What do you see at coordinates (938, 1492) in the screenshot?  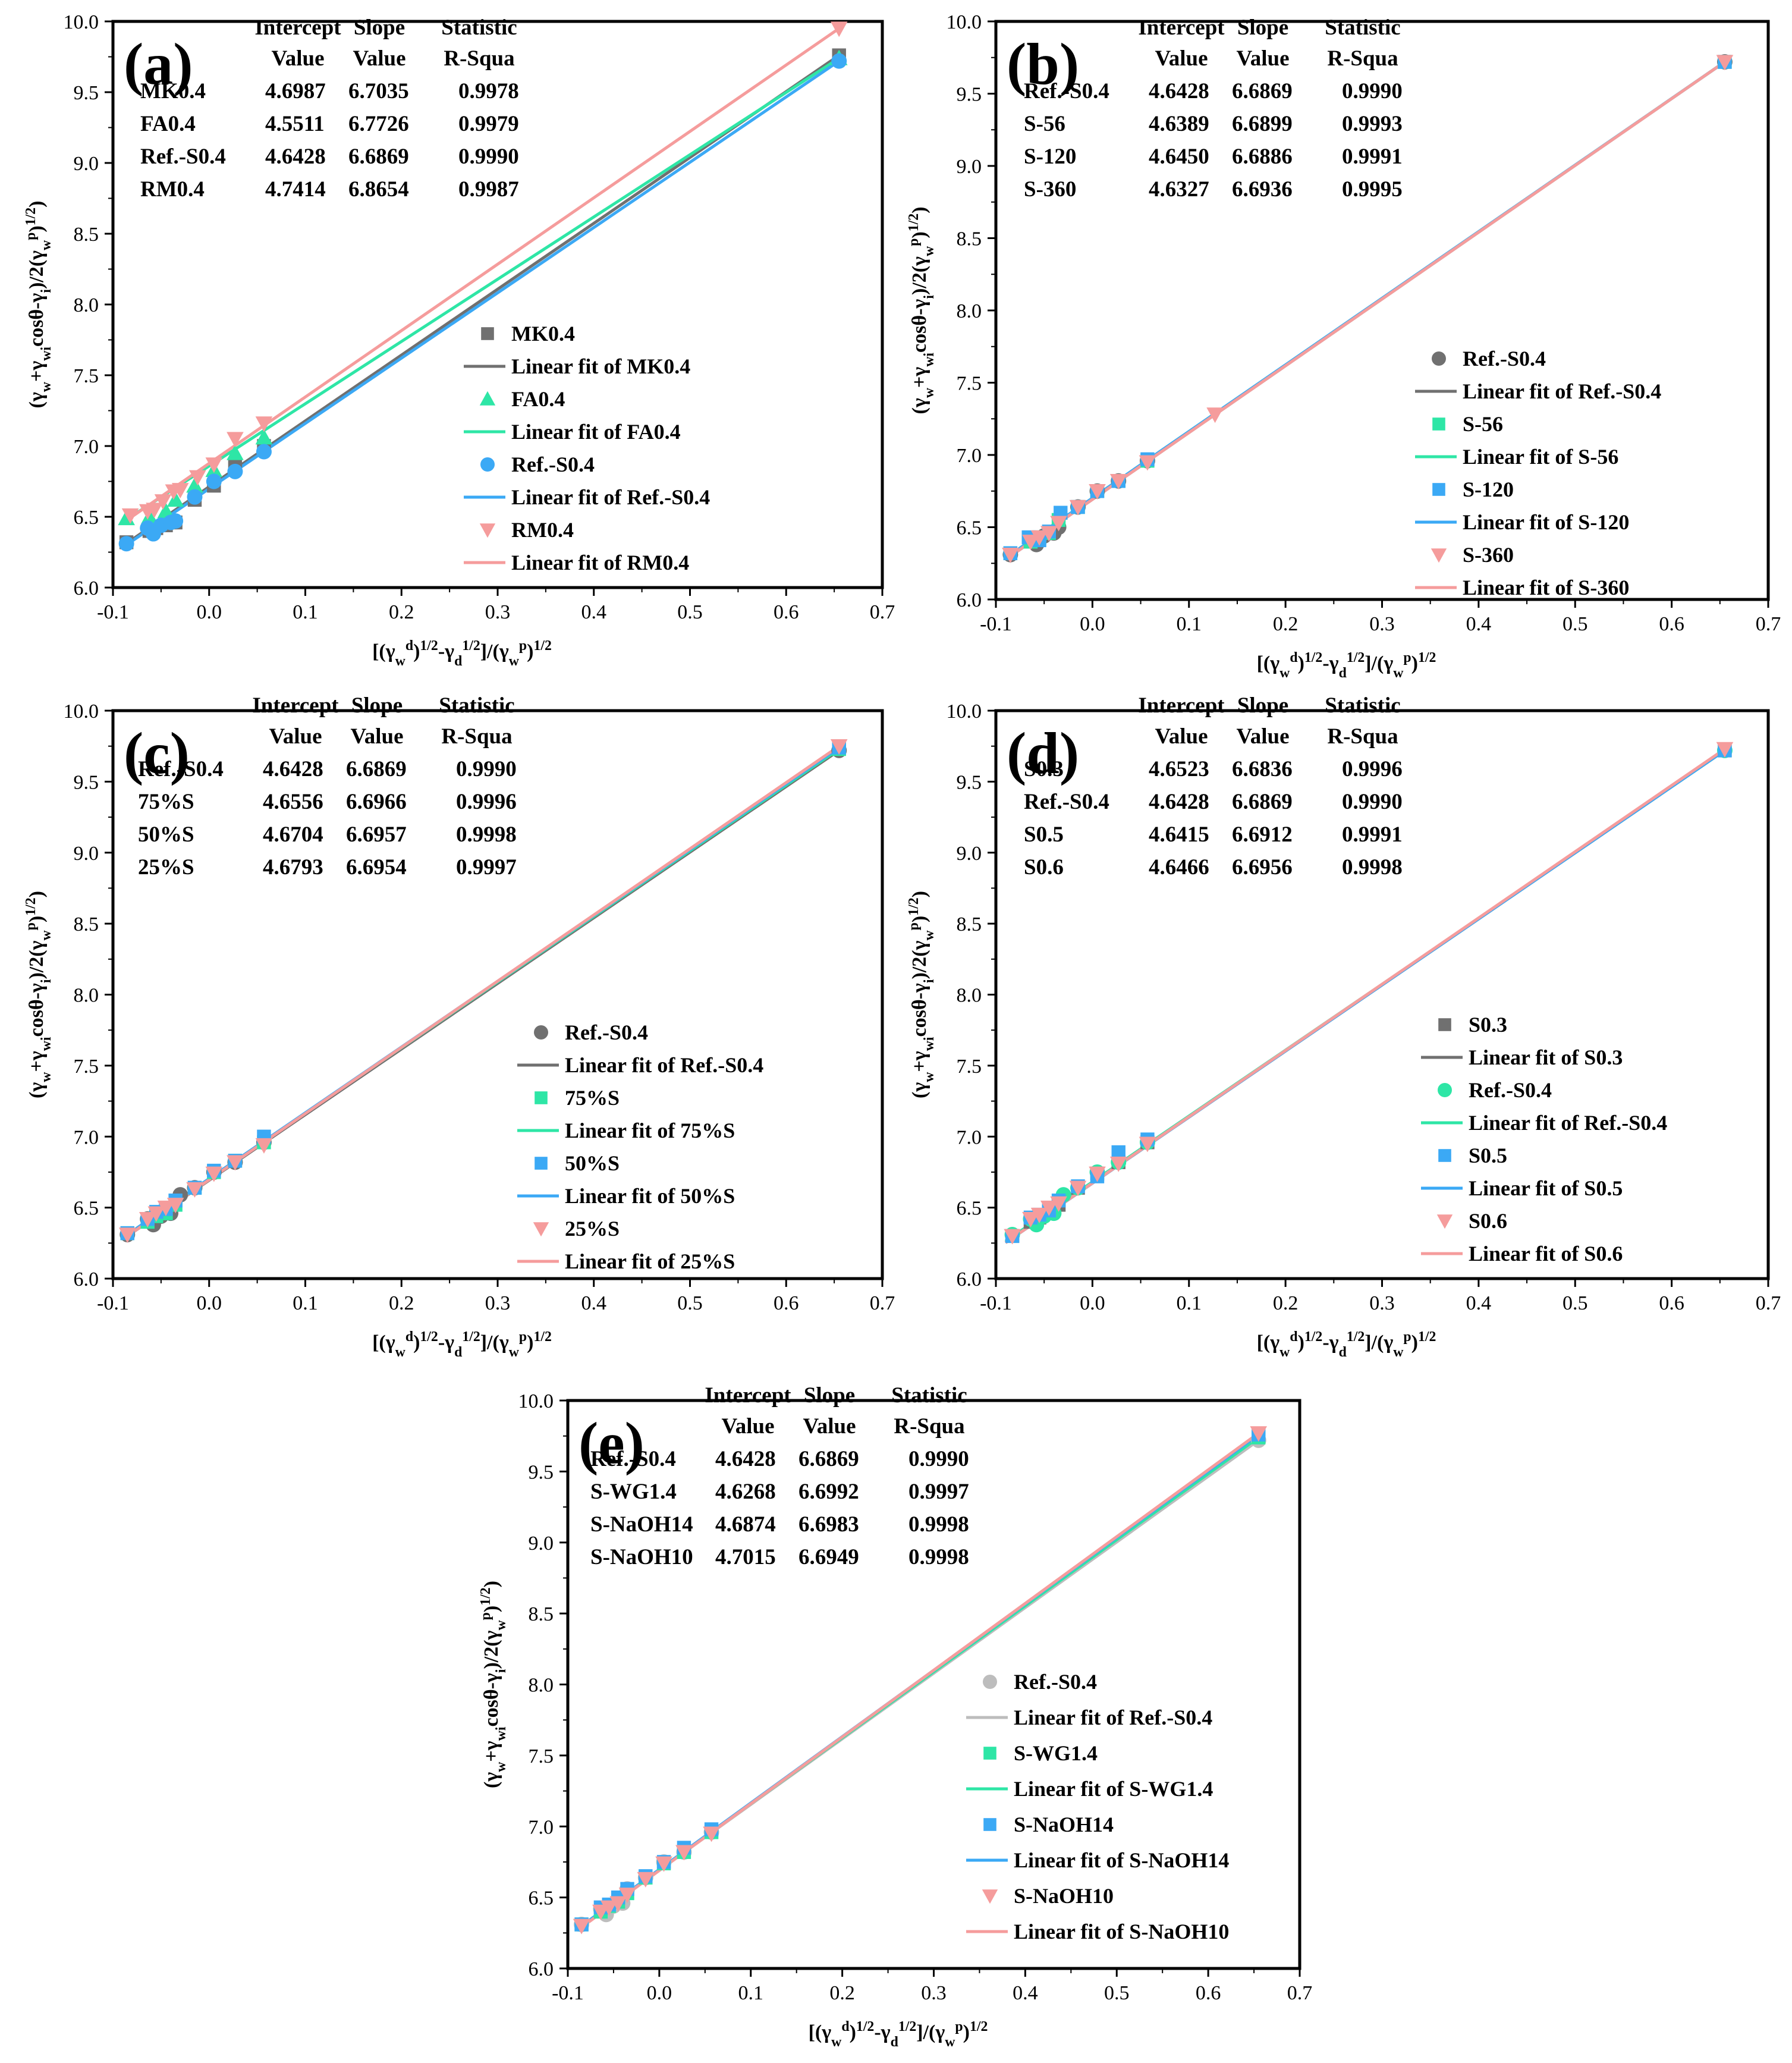 I see `table-cell: 0.9997` at bounding box center [938, 1492].